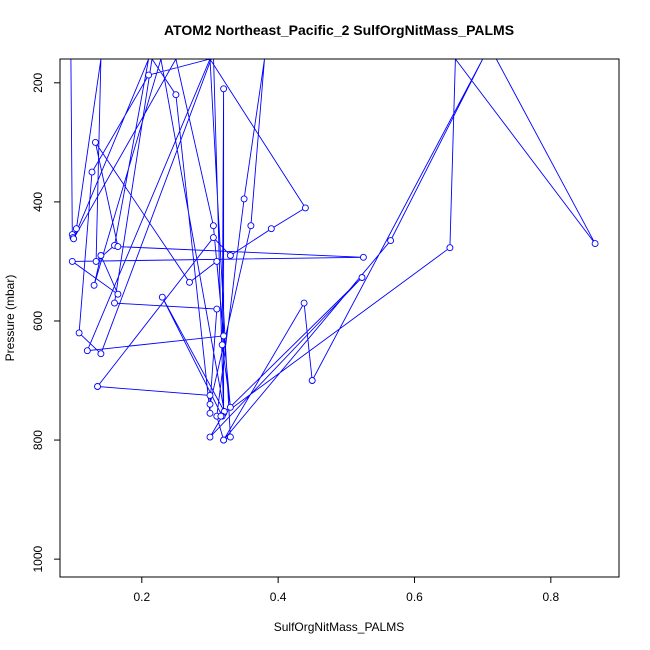 This screenshot has height=650, width=650. What do you see at coordinates (346, 590) in the screenshot?
I see `x-axis: 0.2 0.4 0.6 0.8` at bounding box center [346, 590].